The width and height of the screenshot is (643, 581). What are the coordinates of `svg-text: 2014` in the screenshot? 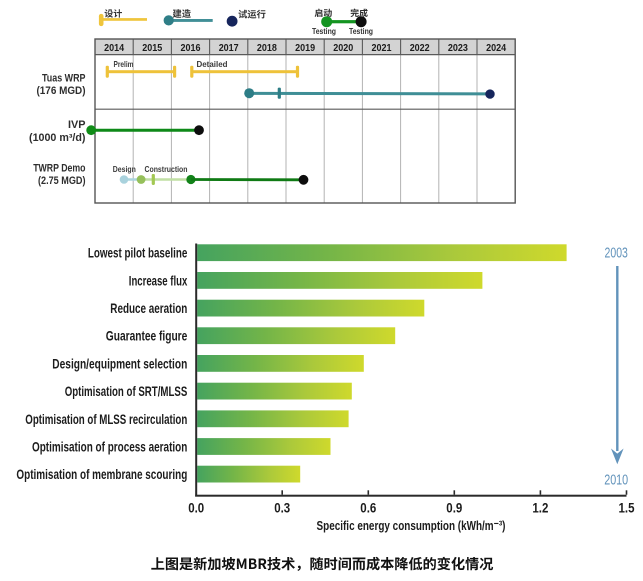 It's located at (114, 48).